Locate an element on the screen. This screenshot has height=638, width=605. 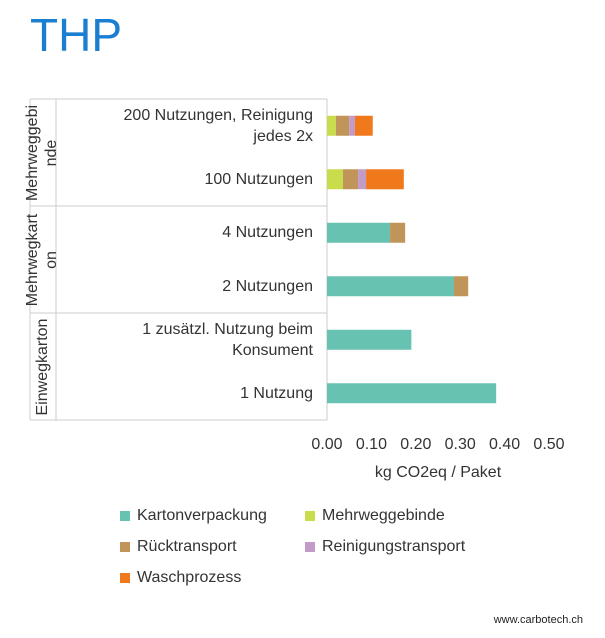
x-tick-label: 0.50 is located at coordinates (548, 444).